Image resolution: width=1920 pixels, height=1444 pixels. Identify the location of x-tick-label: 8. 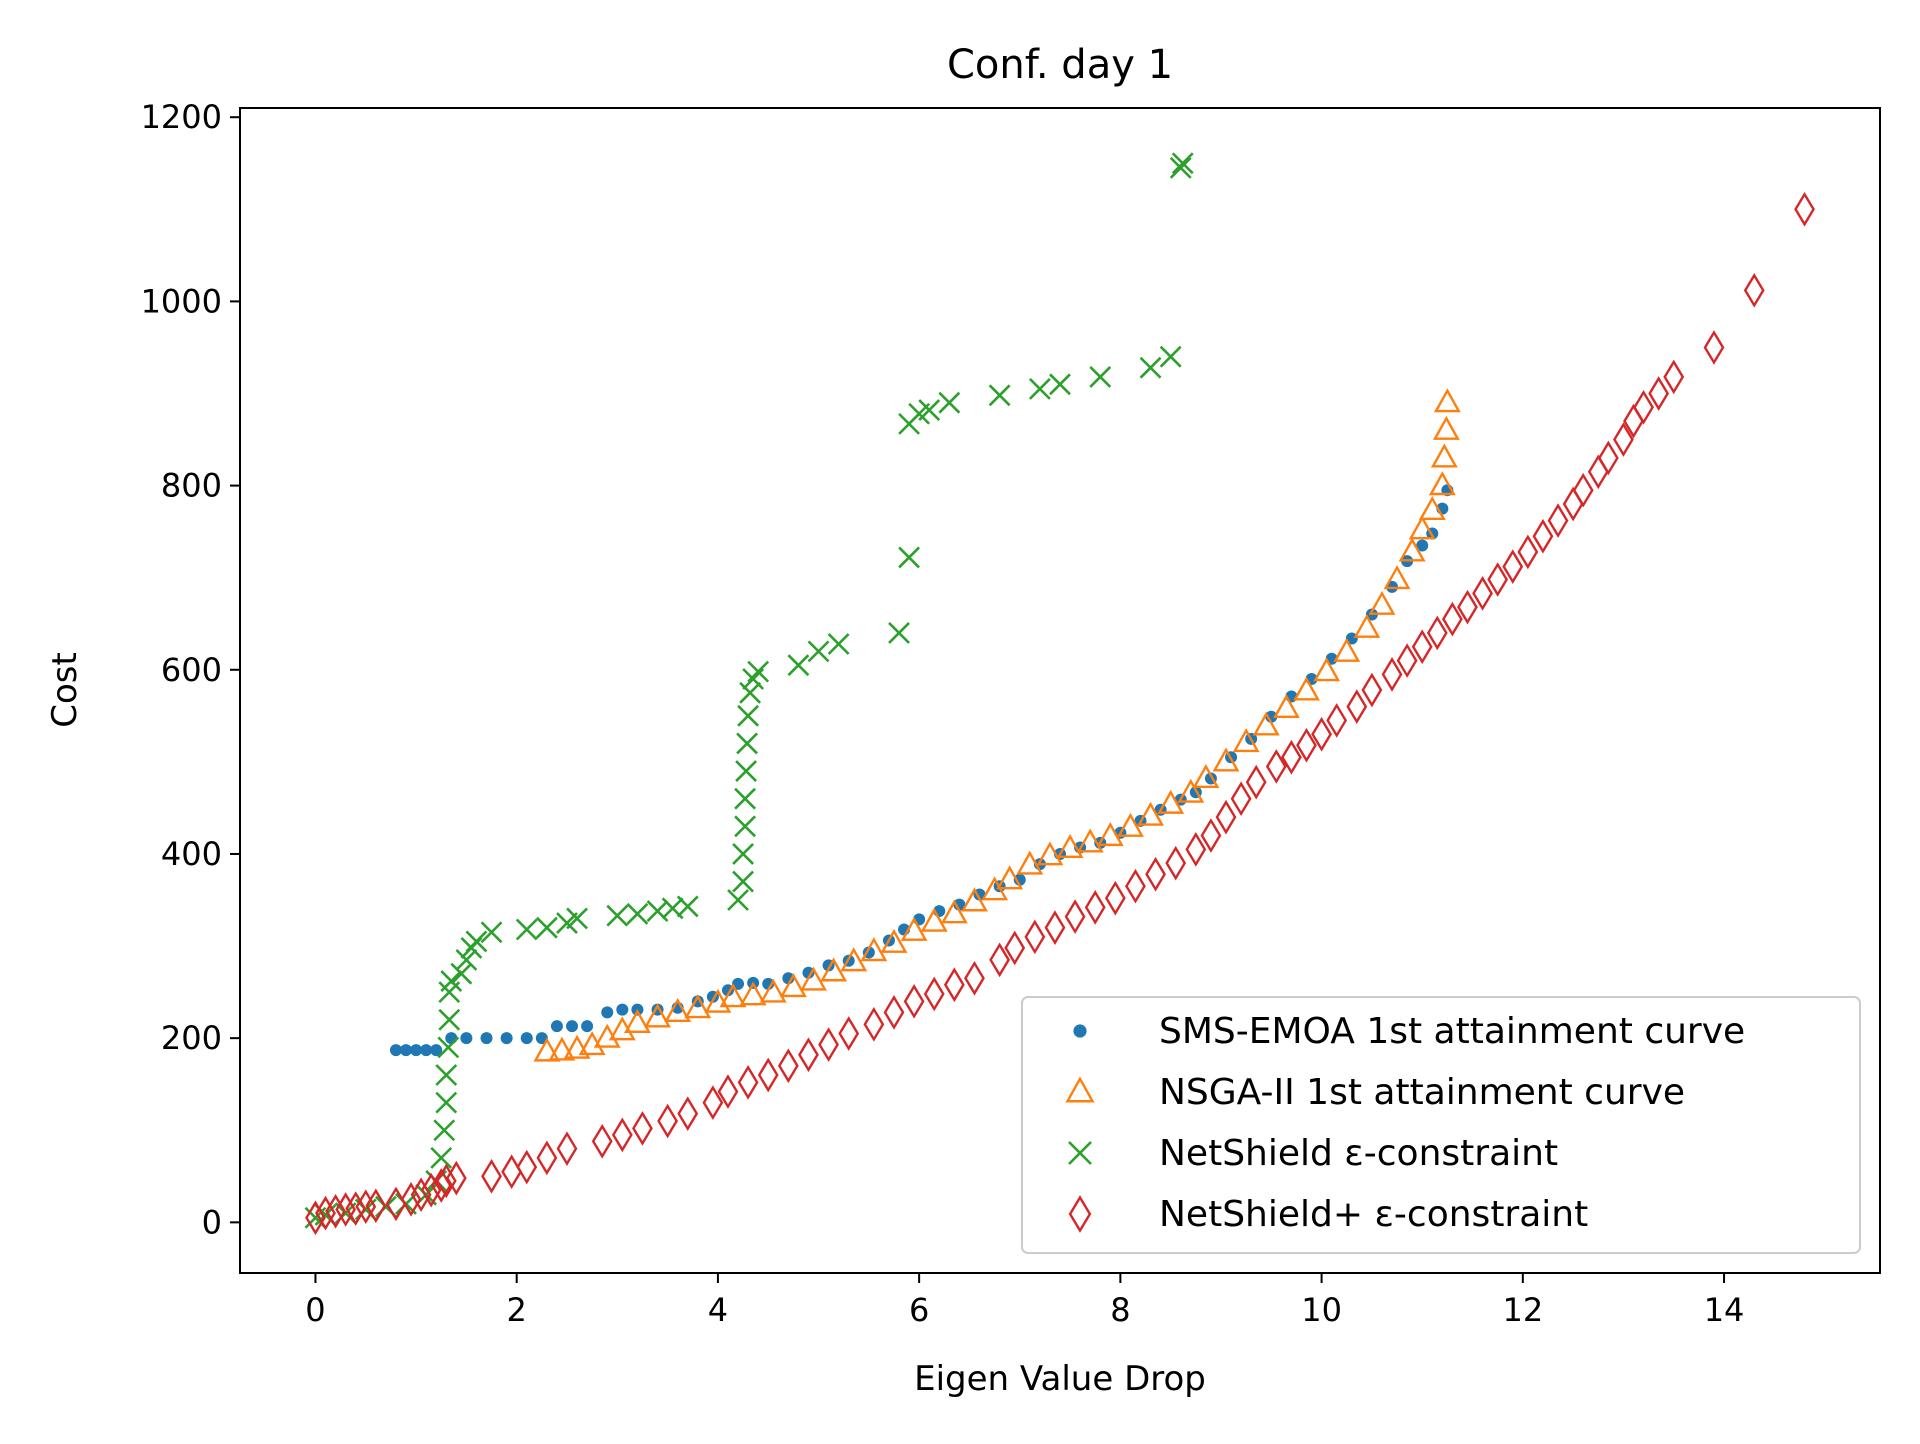
(1120, 1310).